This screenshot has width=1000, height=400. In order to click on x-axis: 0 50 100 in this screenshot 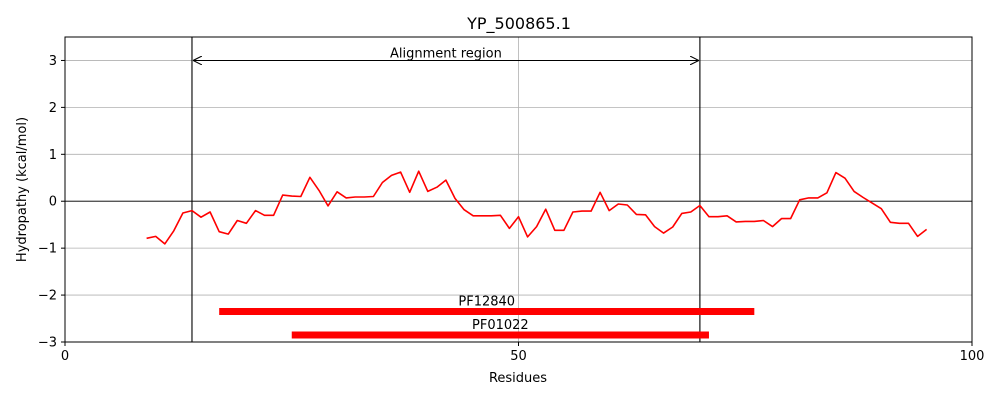, I will do `click(523, 353)`.